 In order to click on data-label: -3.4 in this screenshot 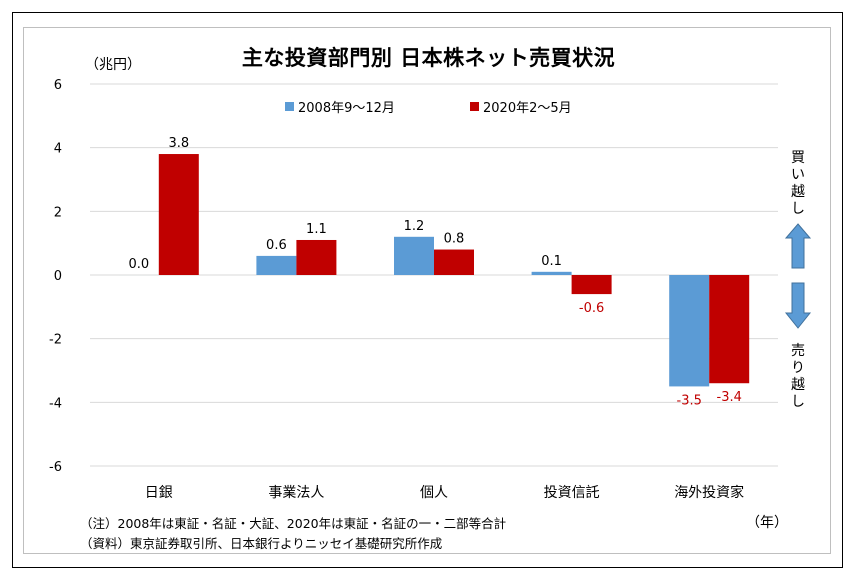, I will do `click(729, 397)`.